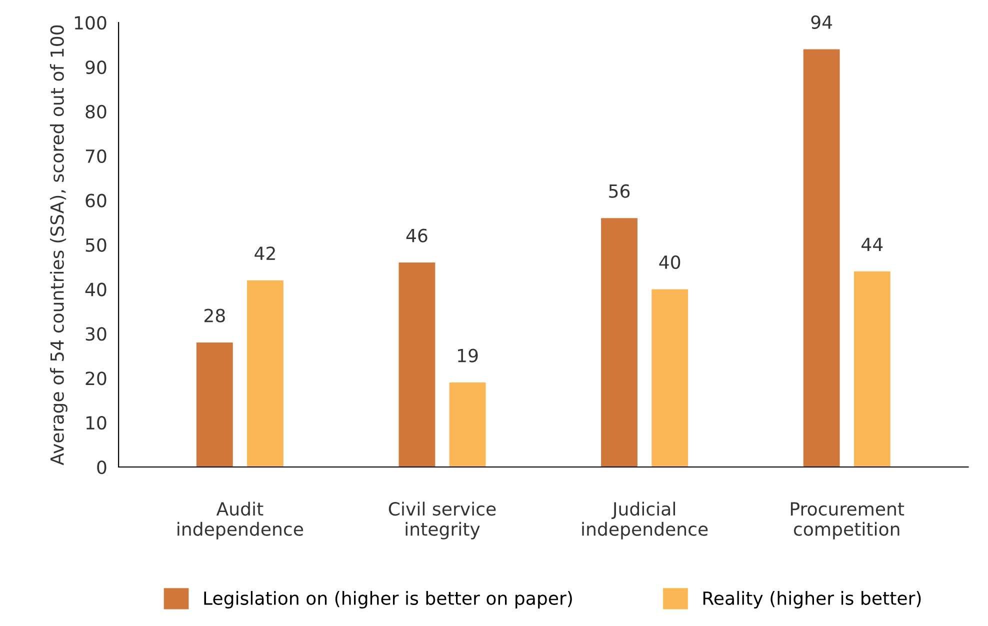  I want to click on y-tick-label: 30, so click(96, 334).